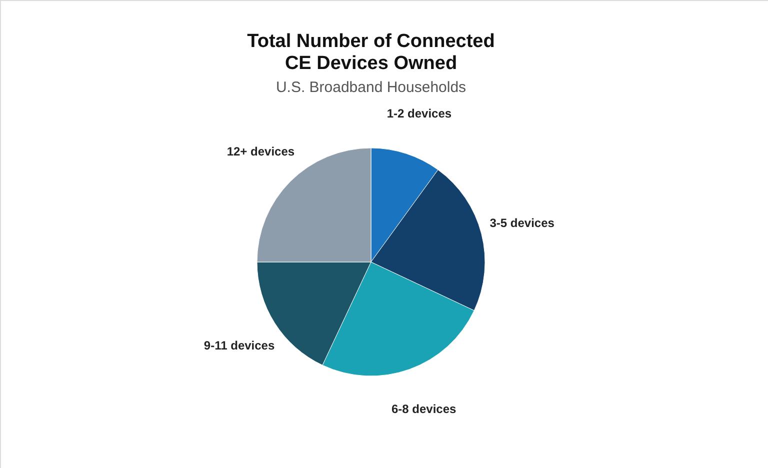  Describe the element at coordinates (371, 52) in the screenshot. I see `chart-title: Total Number of Connected CE Devices Owned` at that location.